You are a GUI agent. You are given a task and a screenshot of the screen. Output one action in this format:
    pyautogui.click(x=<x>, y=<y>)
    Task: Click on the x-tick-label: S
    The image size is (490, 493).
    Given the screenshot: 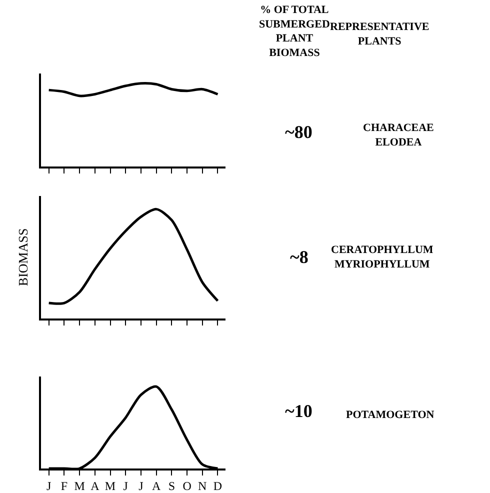 What is the action you would take?
    pyautogui.click(x=172, y=485)
    